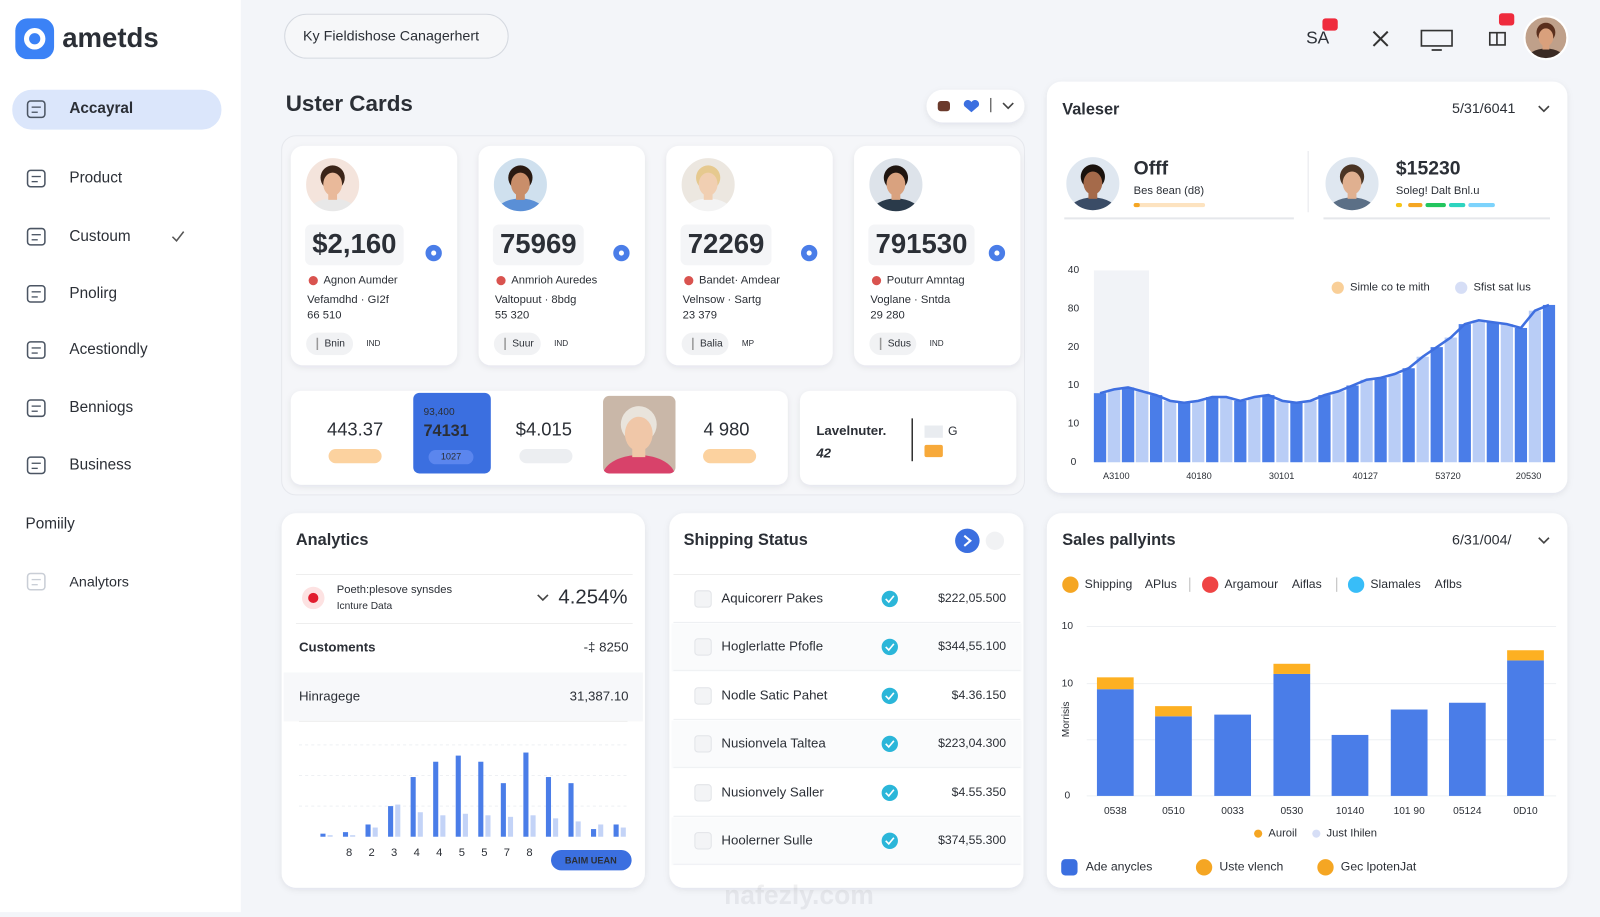 The image size is (1600, 917). I want to click on avatar-face, so click(1352, 183).